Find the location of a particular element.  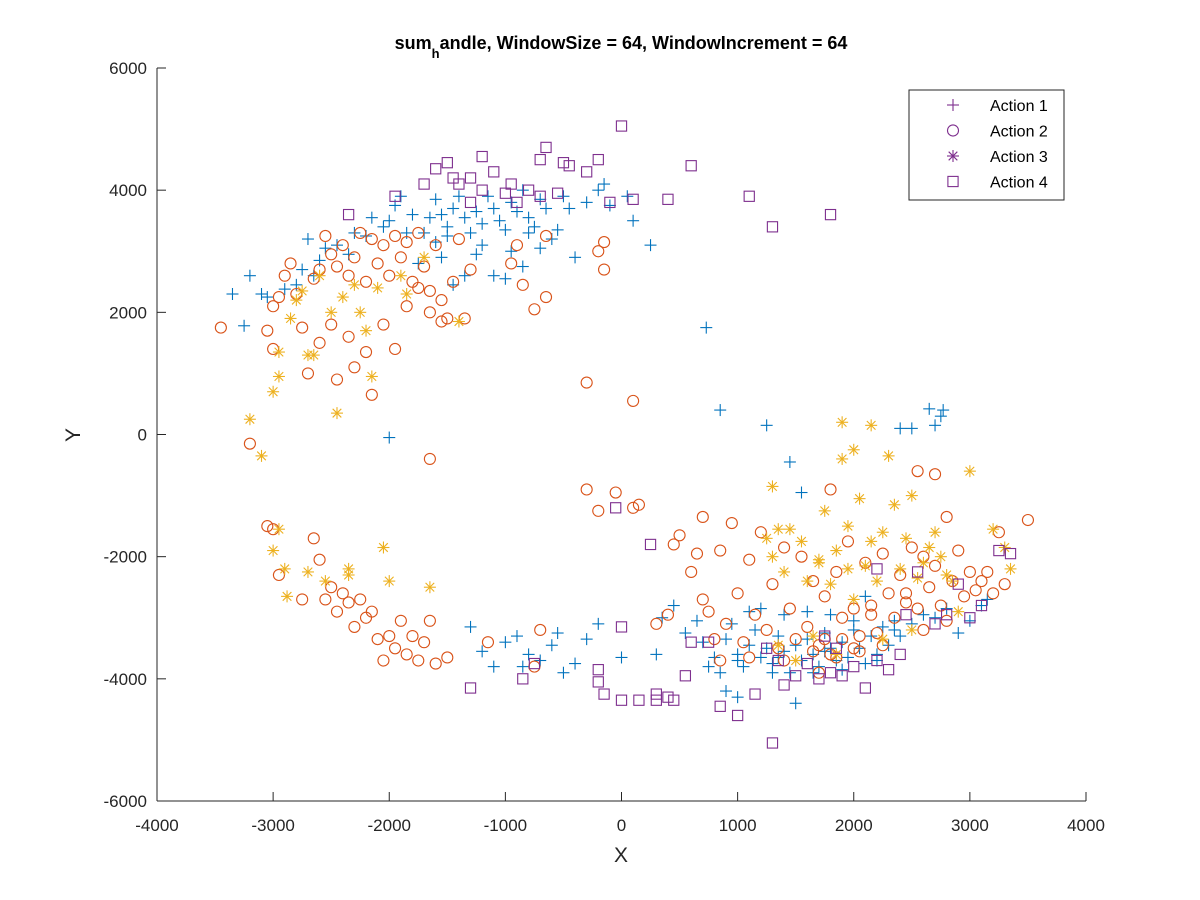

legend-item: Action 3 is located at coordinates (997, 157).